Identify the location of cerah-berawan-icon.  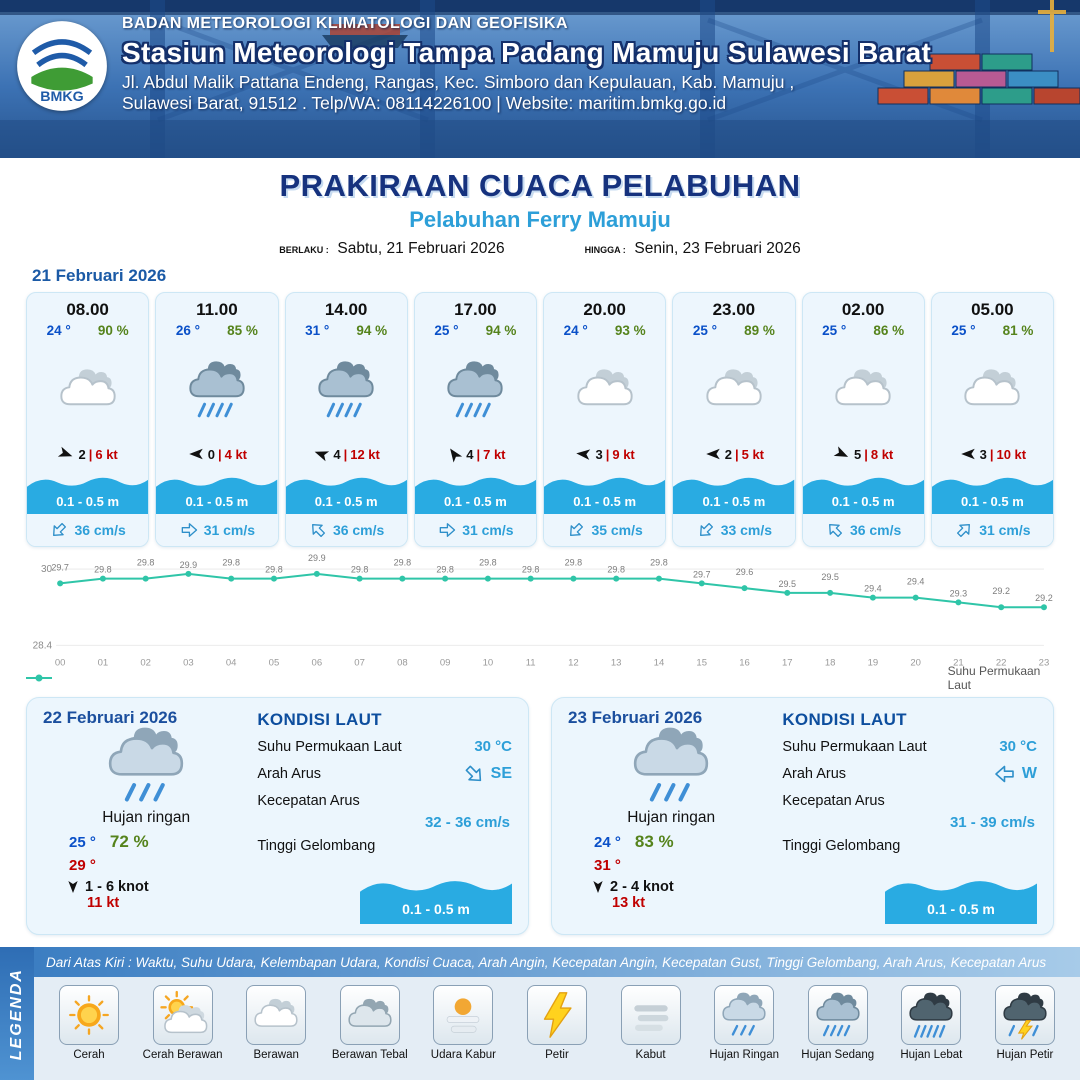
(182, 1015).